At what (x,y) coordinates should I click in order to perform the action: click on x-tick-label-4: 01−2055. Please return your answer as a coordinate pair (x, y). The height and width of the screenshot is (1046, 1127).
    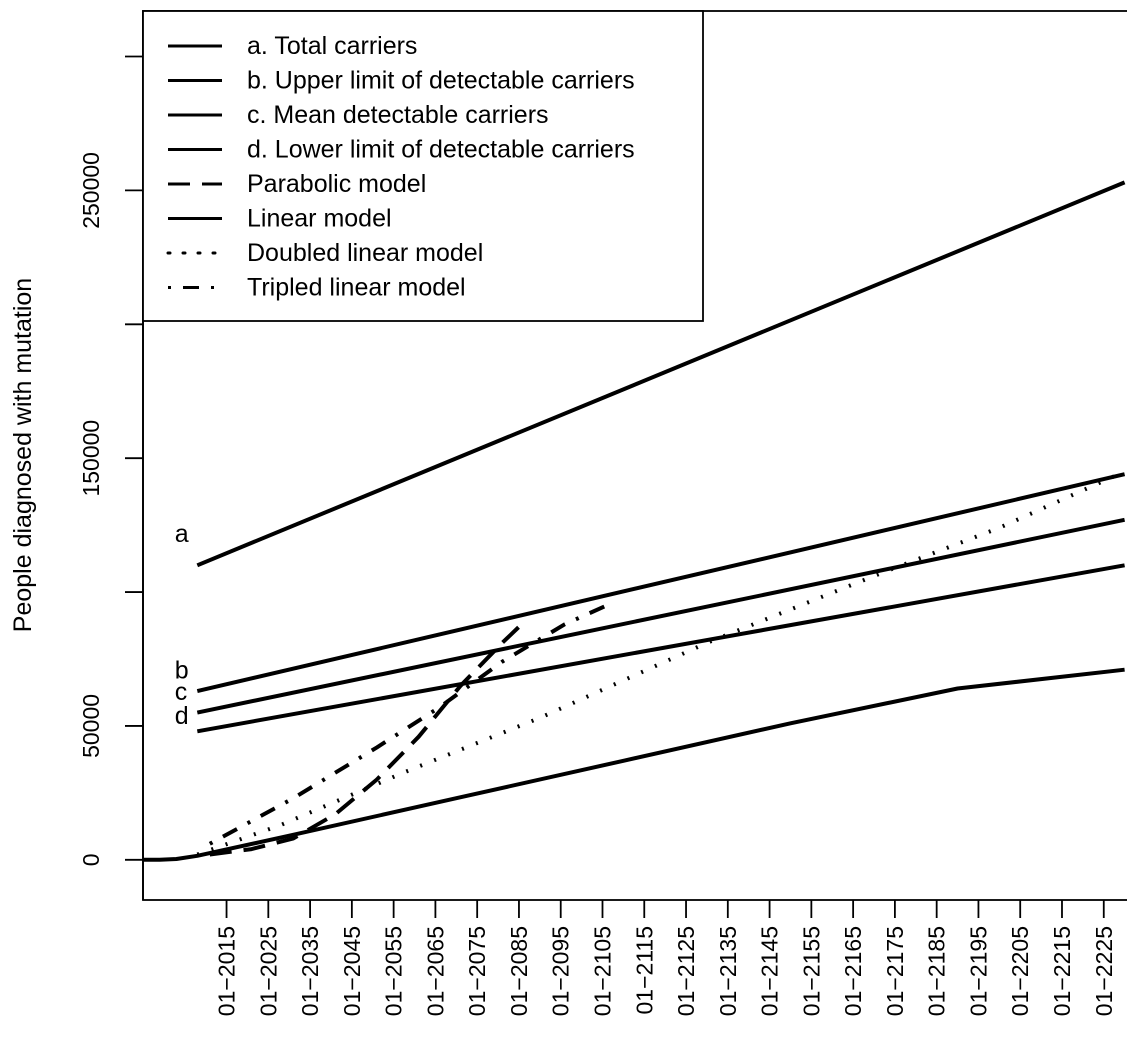
    Looking at the image, I should click on (394, 971).